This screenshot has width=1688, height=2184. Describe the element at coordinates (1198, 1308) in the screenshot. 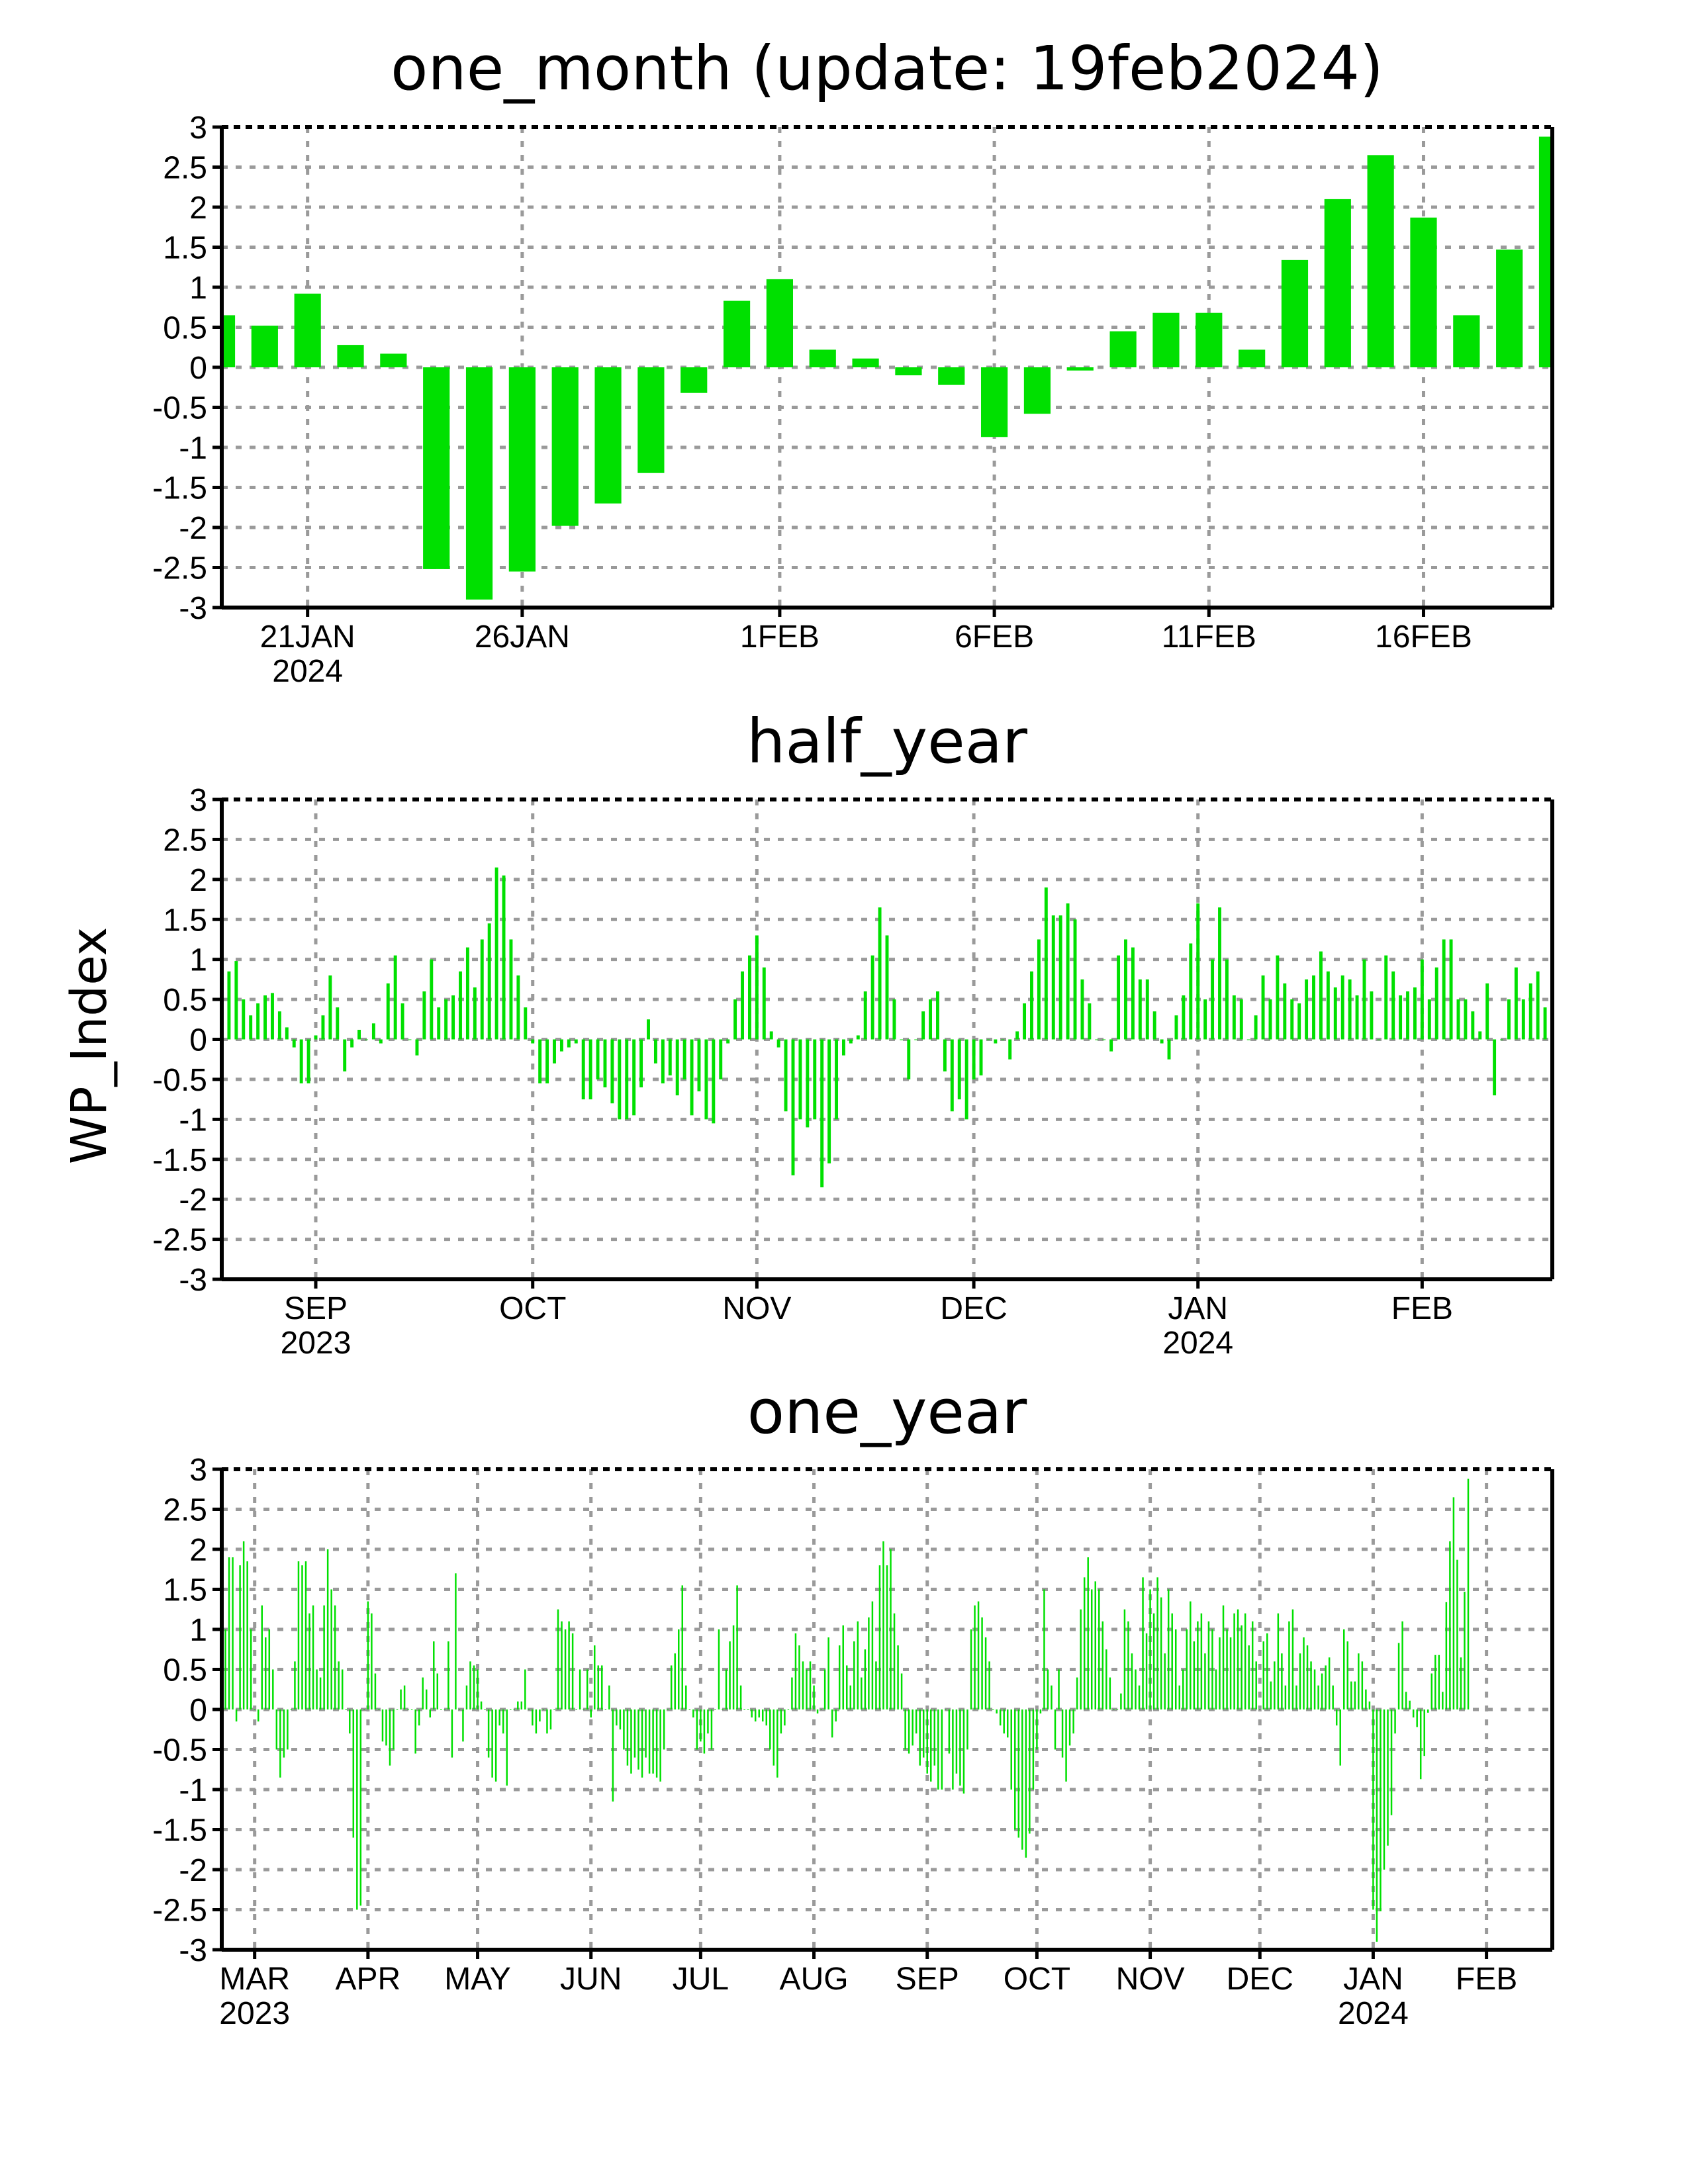

I see `x-tick-label: JAN` at that location.